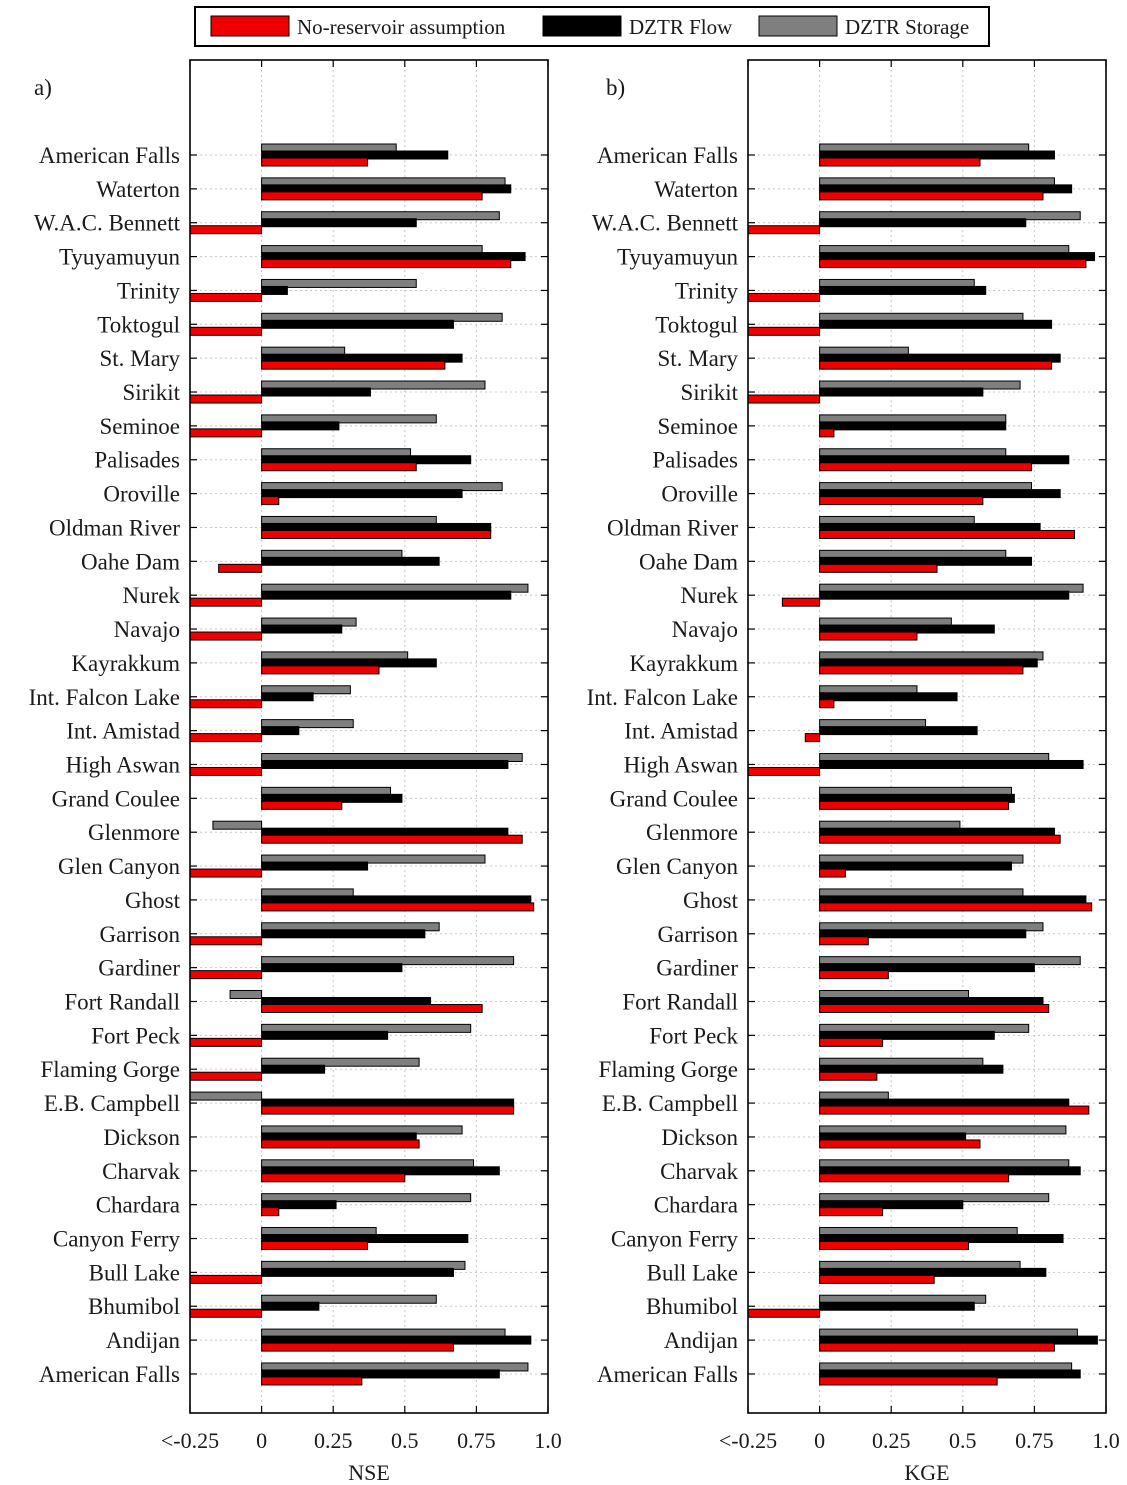 The width and height of the screenshot is (1127, 1485). What do you see at coordinates (135, 1035) in the screenshot?
I see `y-tick-label: Fort Peck` at bounding box center [135, 1035].